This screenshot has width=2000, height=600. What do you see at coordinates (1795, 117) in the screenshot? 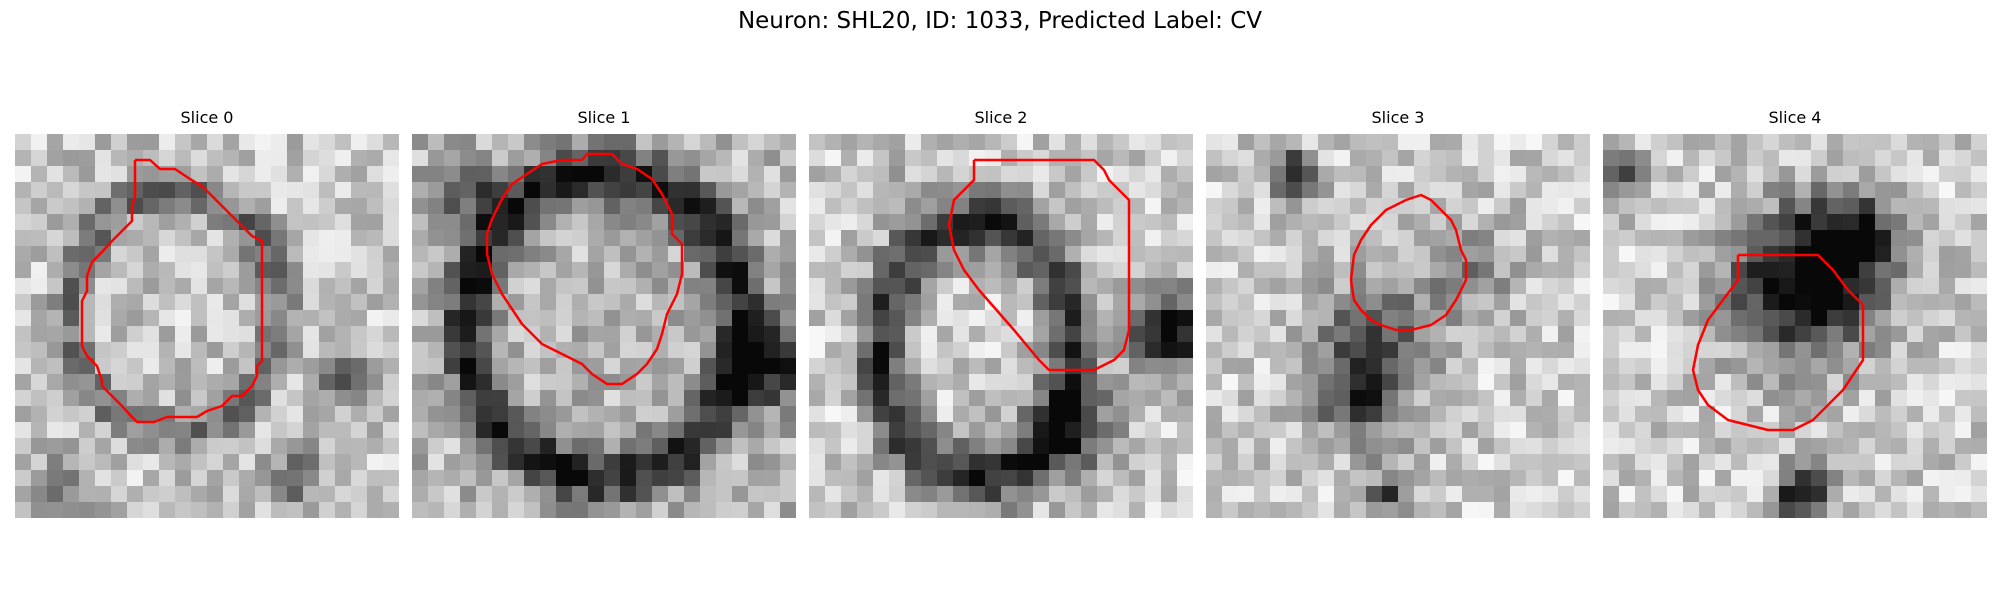
I see `slice-title-4: Slice 4` at bounding box center [1795, 117].